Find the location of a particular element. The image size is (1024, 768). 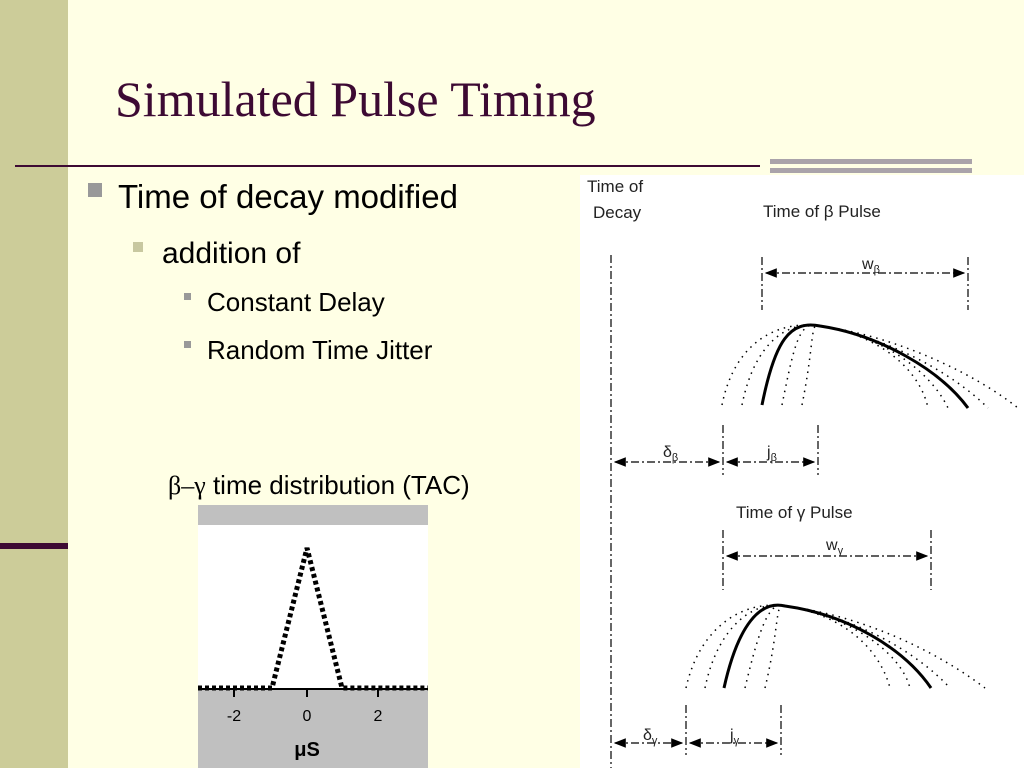

tac-plot: -2 0 2 μS is located at coordinates (313, 636).